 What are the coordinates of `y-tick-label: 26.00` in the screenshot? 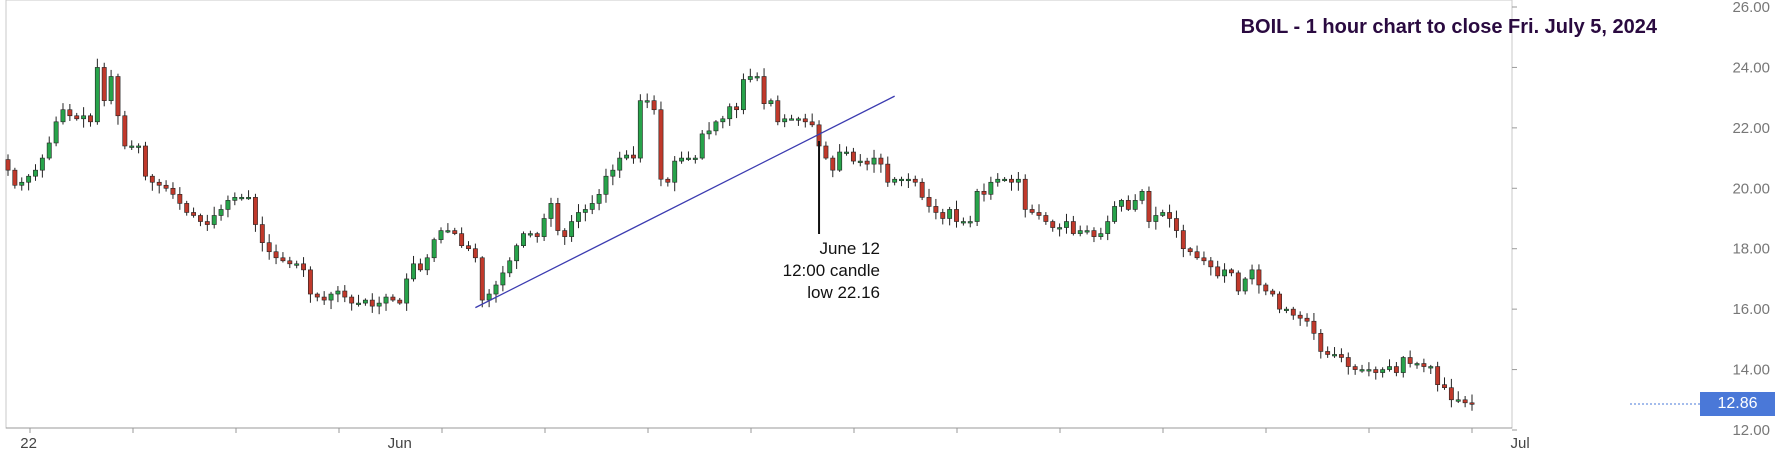 It's located at (1751, 8).